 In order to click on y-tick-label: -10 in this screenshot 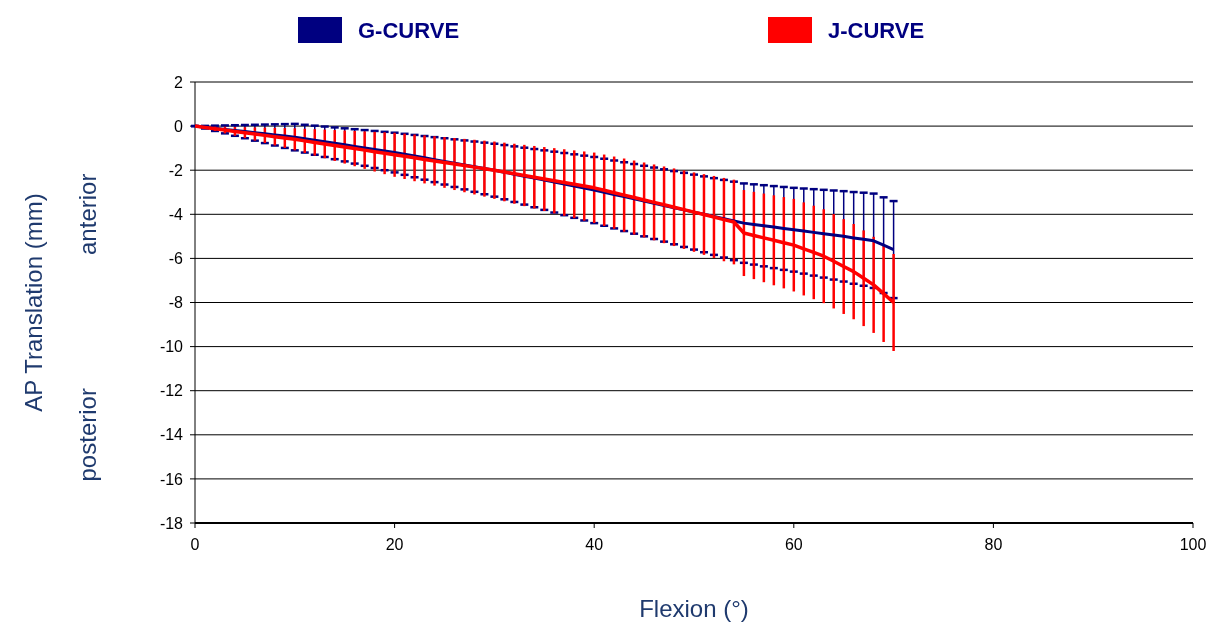, I will do `click(171, 347)`.